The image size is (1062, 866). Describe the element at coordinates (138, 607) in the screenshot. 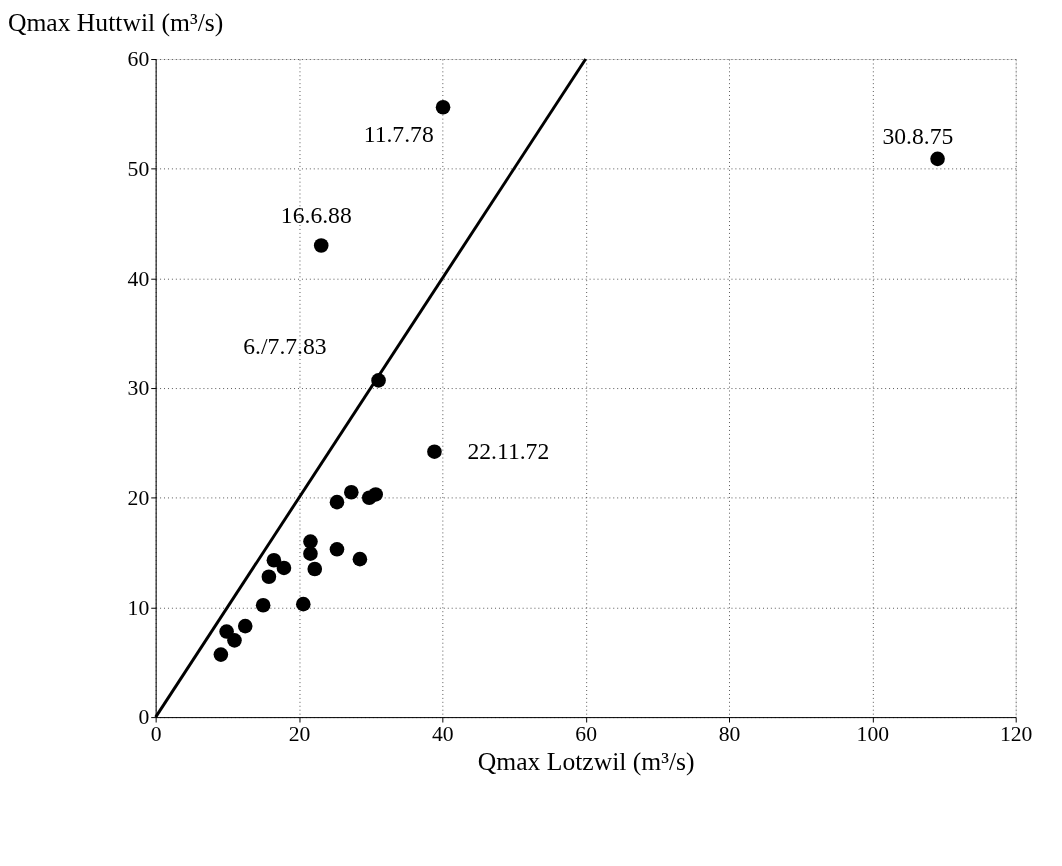

I see `y-tick-label: 10` at that location.